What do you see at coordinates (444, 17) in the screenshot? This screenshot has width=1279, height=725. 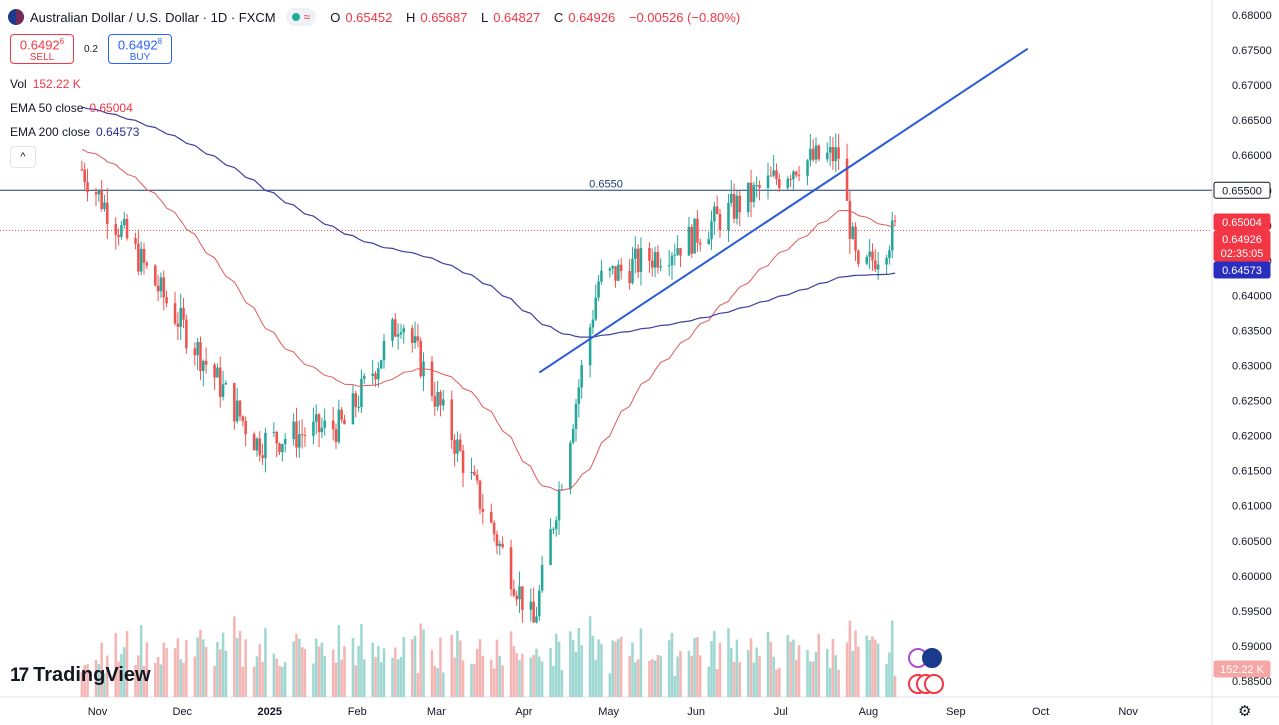 I see `high-value: 0.65687` at bounding box center [444, 17].